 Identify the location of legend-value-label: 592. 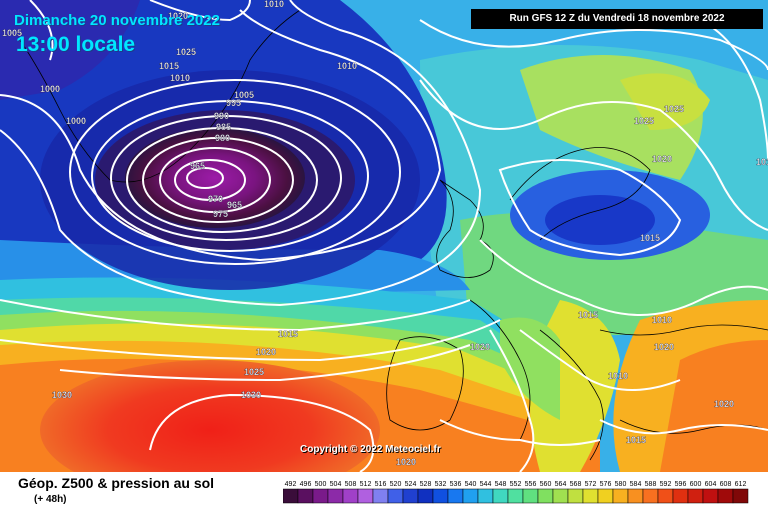
(666, 484).